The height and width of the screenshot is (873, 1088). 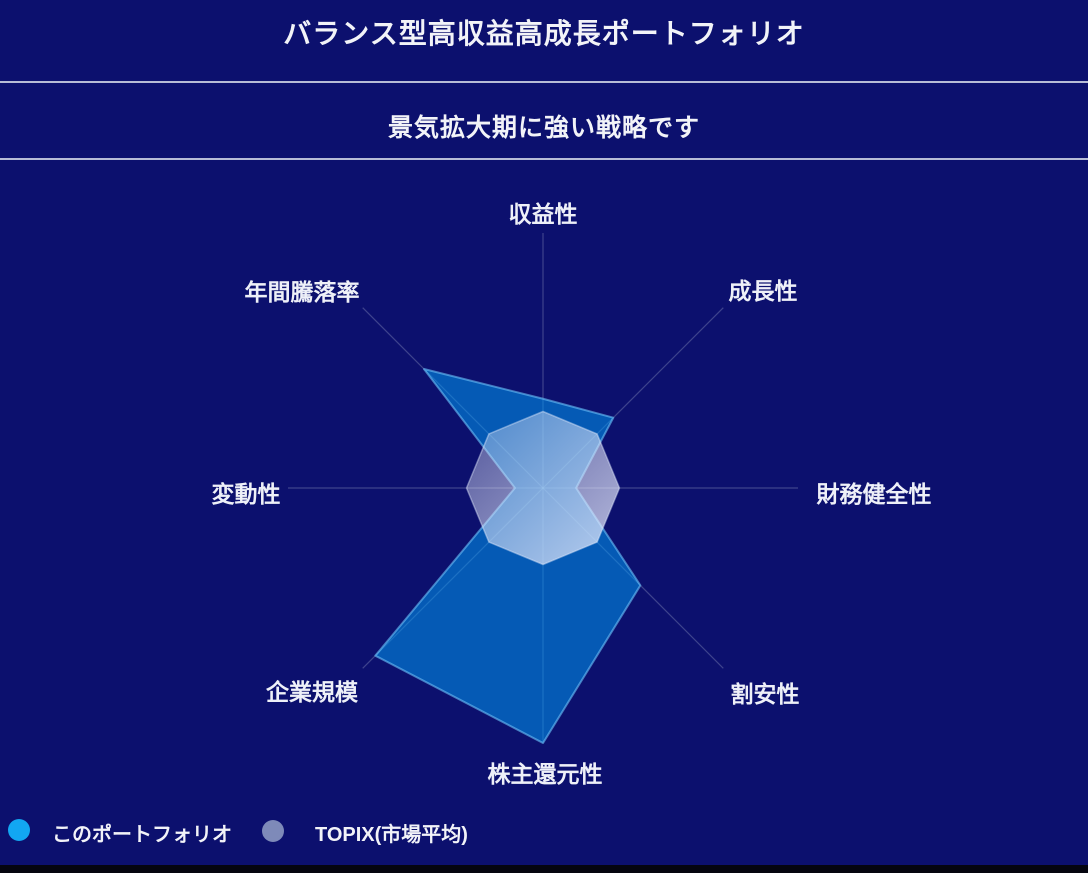 I want to click on page-title: バランス型高収益高成長ポートフォリオ, so click(x=544, y=33).